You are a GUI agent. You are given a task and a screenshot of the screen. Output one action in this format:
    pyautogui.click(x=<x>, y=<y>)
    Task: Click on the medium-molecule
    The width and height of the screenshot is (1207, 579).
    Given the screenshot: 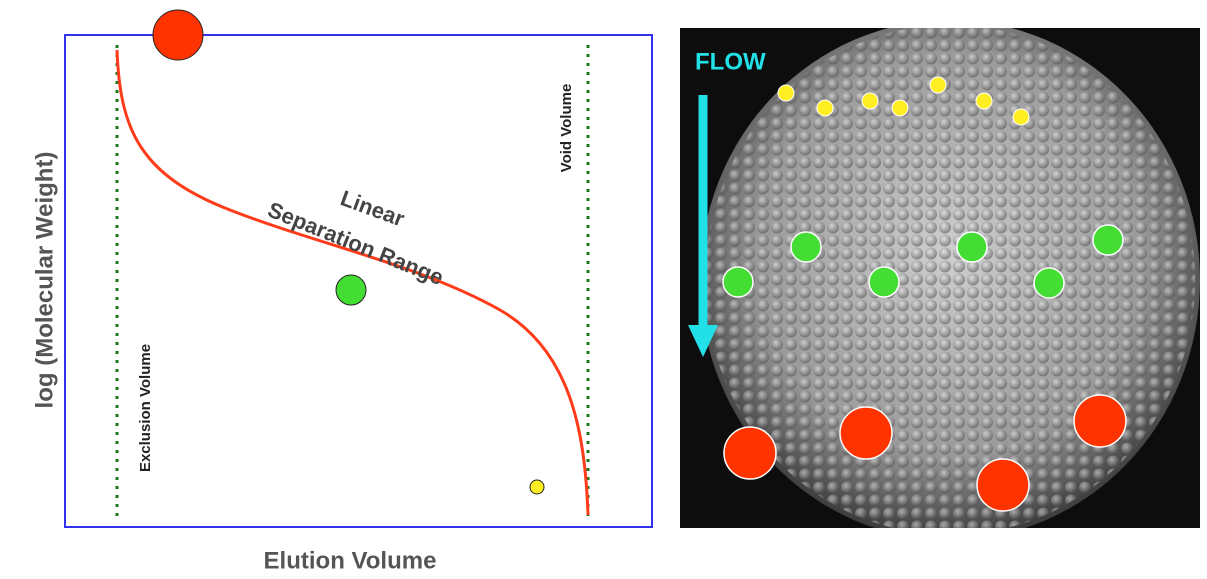 What is the action you would take?
    pyautogui.click(x=351, y=290)
    